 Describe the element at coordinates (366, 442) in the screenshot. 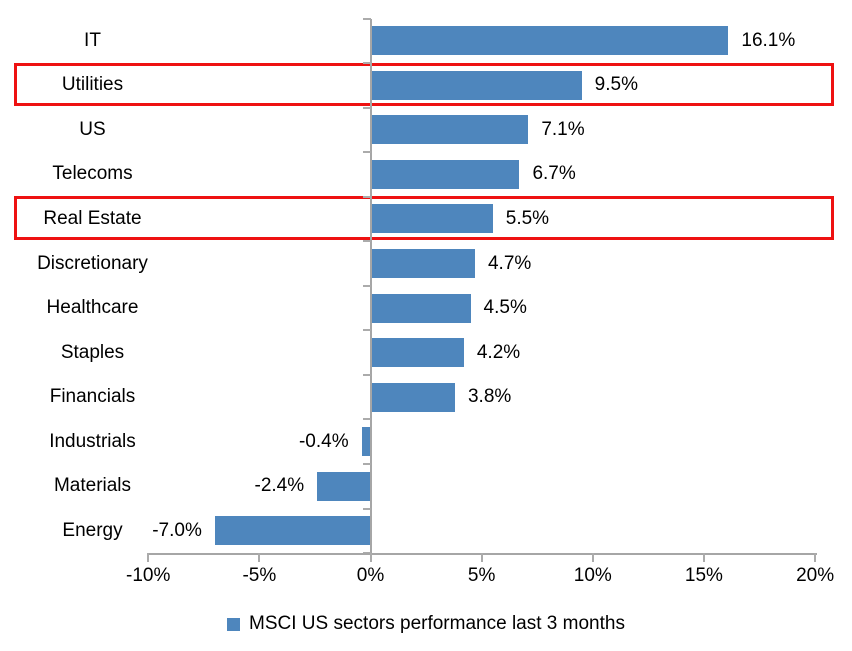

I see `bar-industrials` at that location.